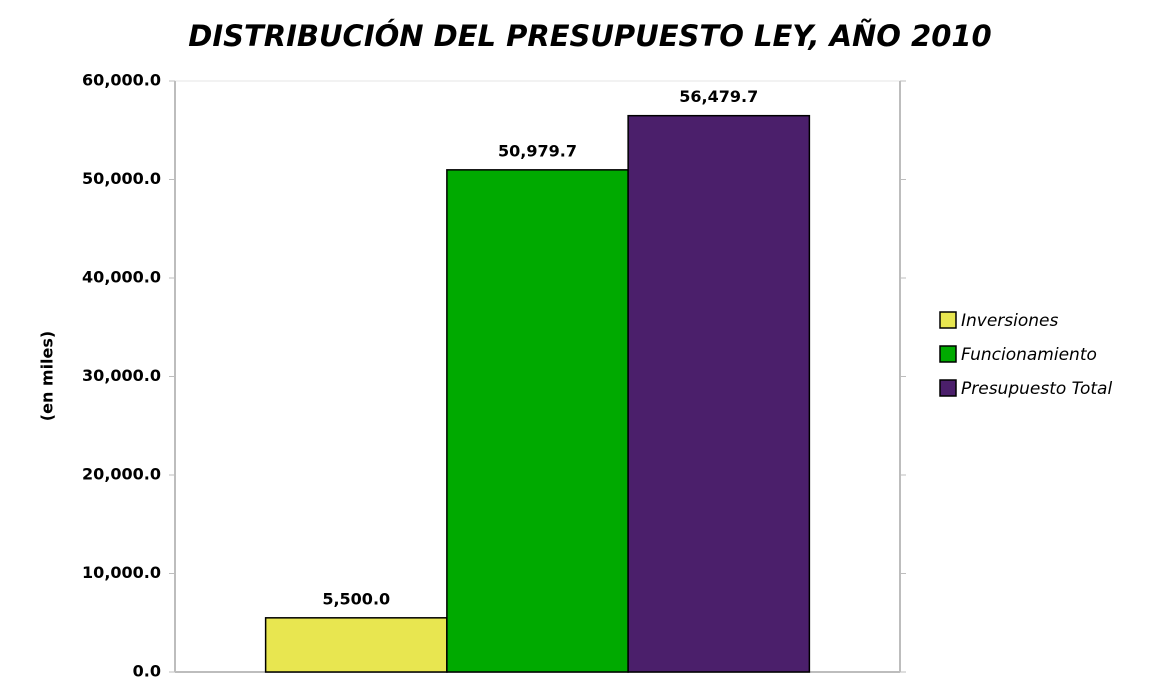 This screenshot has height=681, width=1168. I want to click on y-tick-label: 50,000.0, so click(121, 178).